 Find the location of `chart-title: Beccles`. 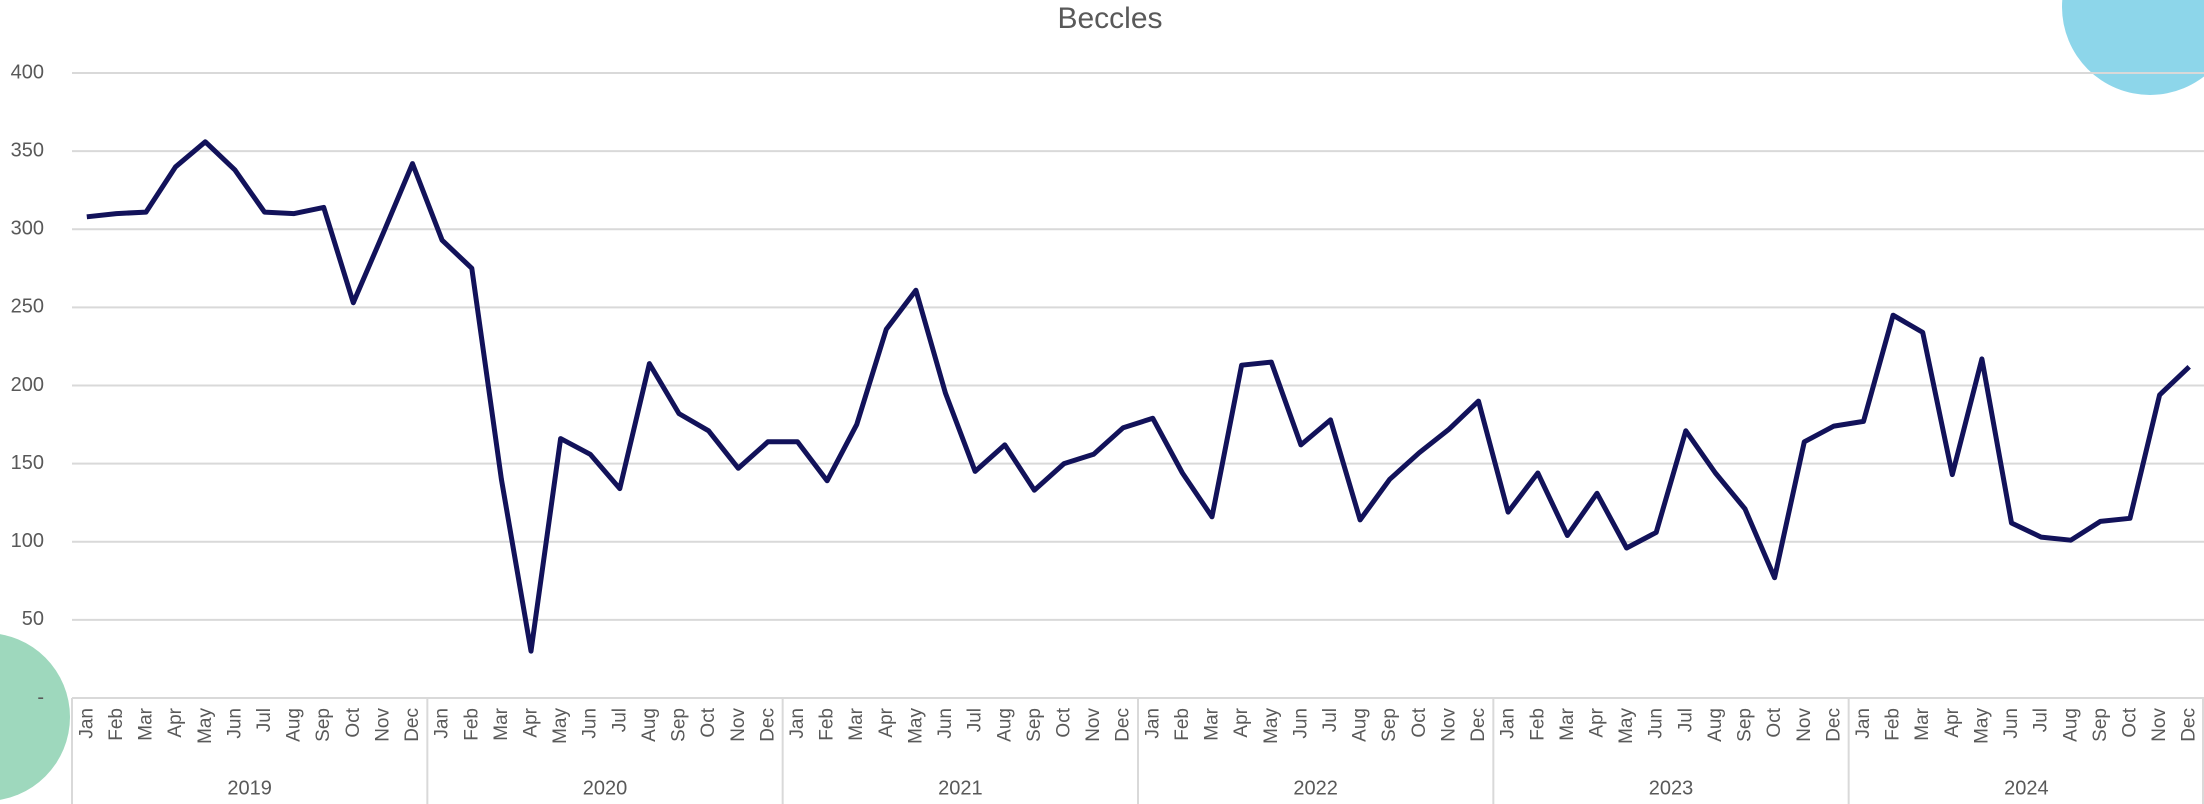

chart-title: Beccles is located at coordinates (1109, 18).